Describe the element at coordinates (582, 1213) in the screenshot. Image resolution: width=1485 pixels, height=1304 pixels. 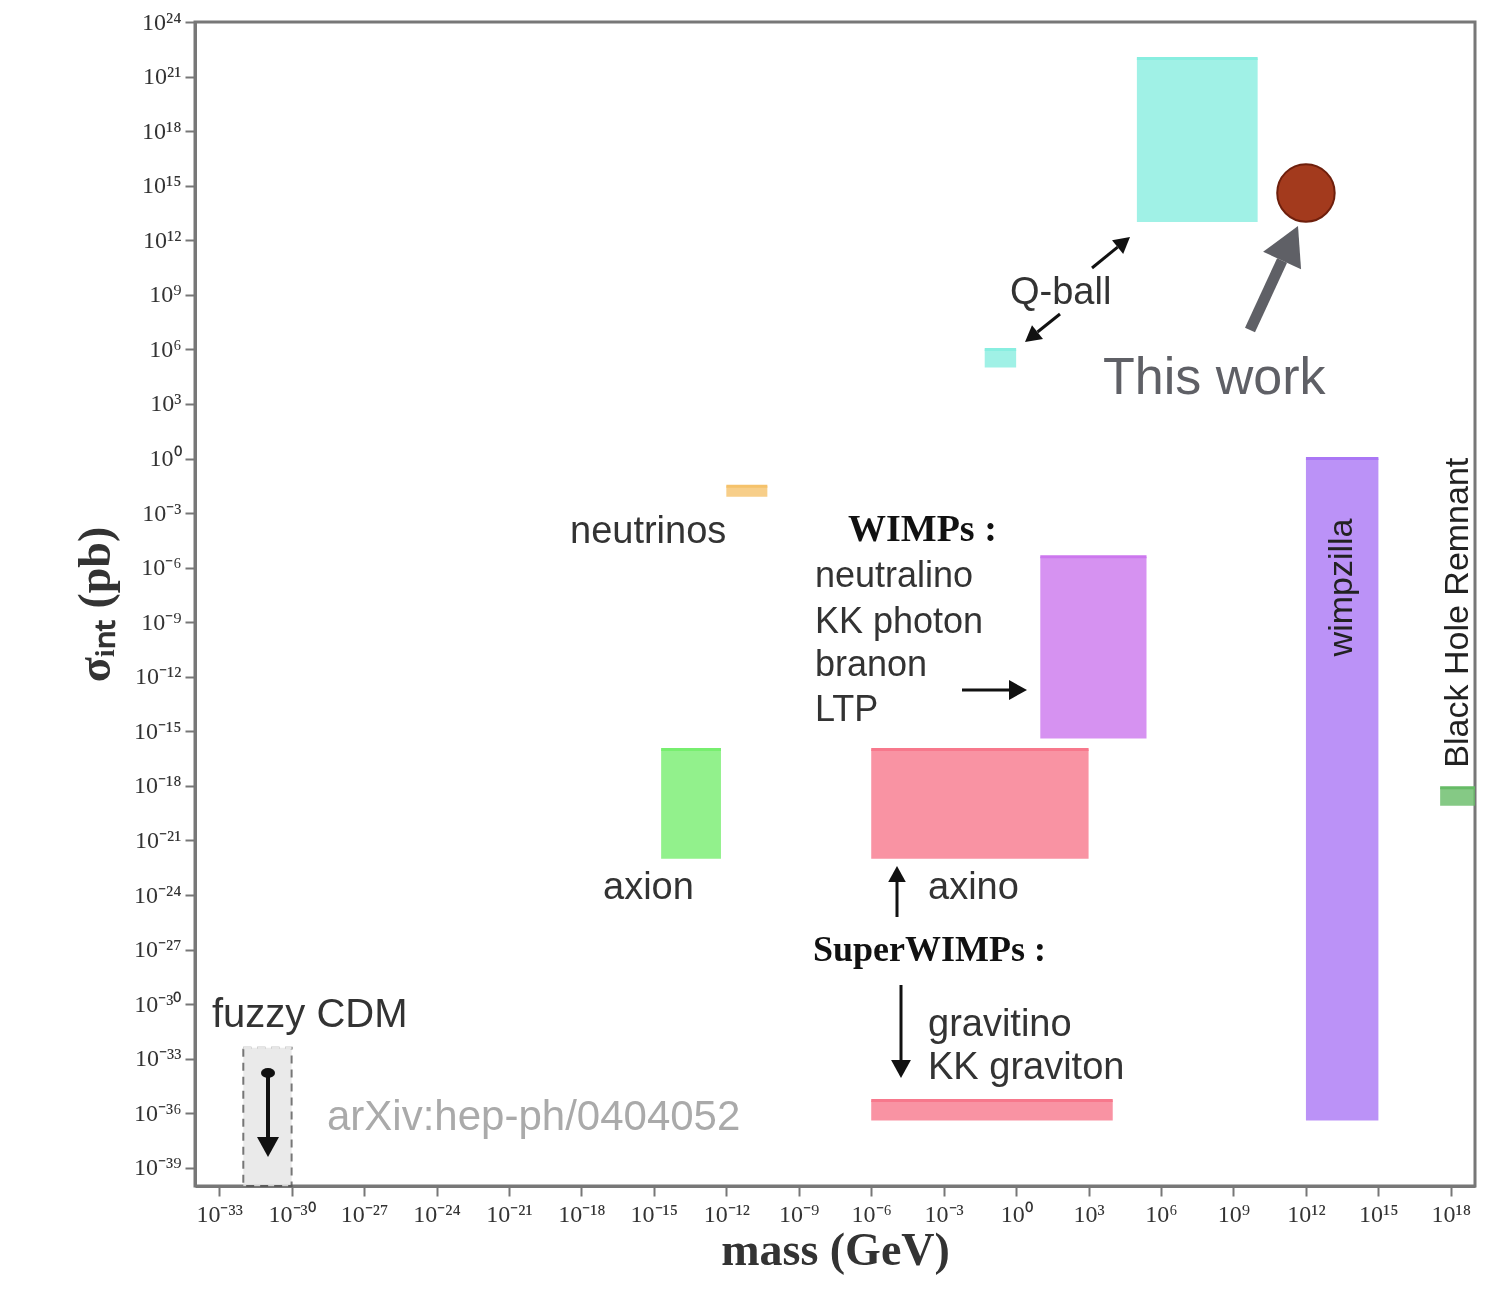
I see `x-tick-label: 10⁻¹⁸` at that location.